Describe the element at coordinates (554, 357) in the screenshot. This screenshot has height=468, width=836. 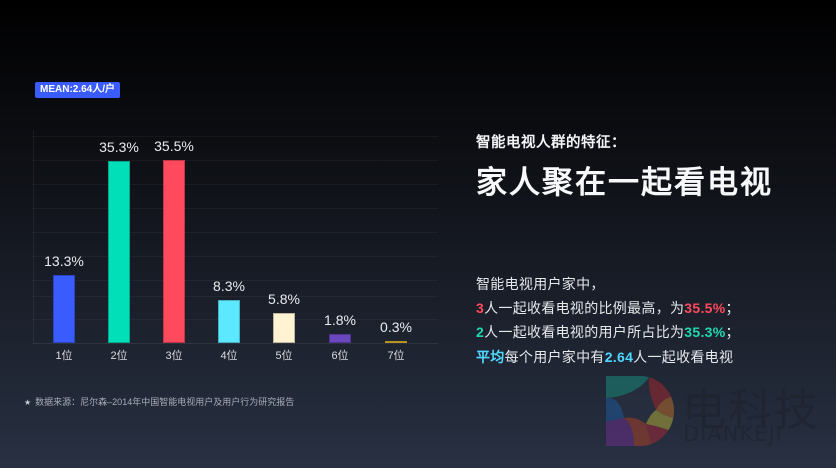
I see `desc-text: 每个用户家中有` at that location.